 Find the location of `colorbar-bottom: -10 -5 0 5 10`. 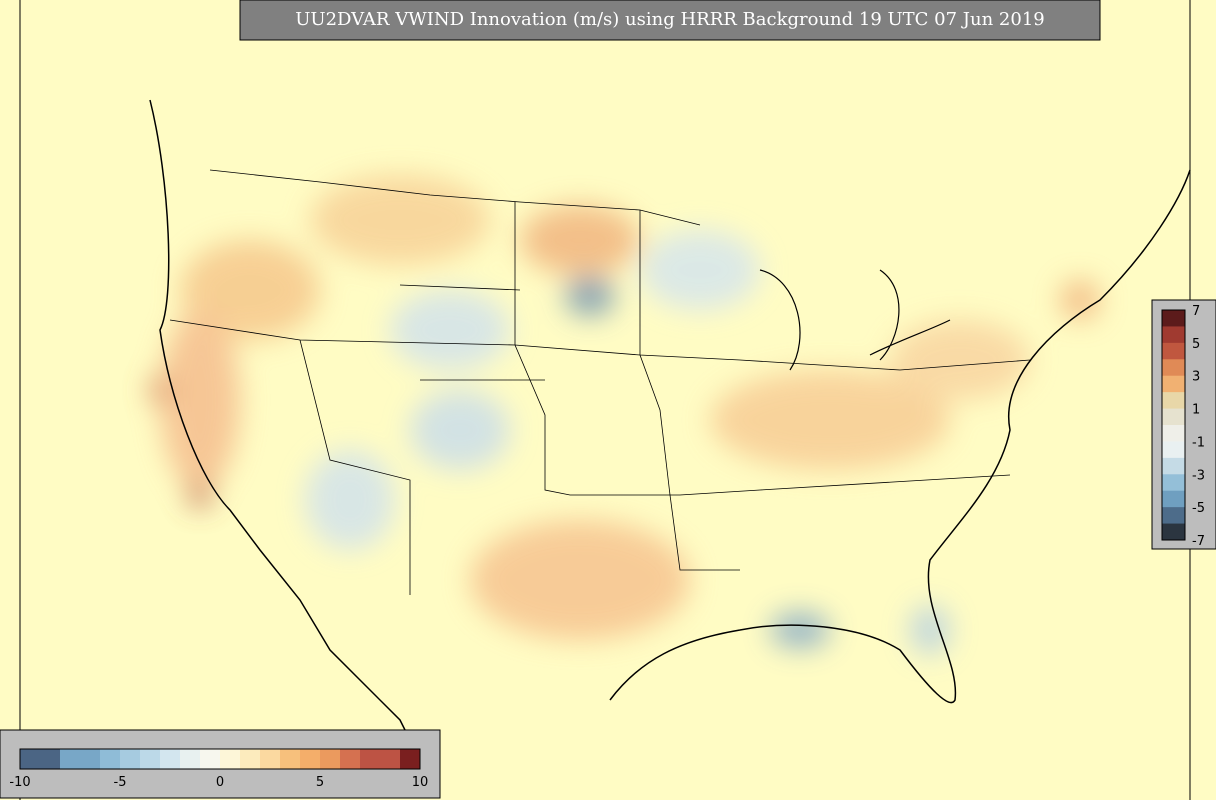

colorbar-bottom: -10 -5 0 5 10 is located at coordinates (219, 769).